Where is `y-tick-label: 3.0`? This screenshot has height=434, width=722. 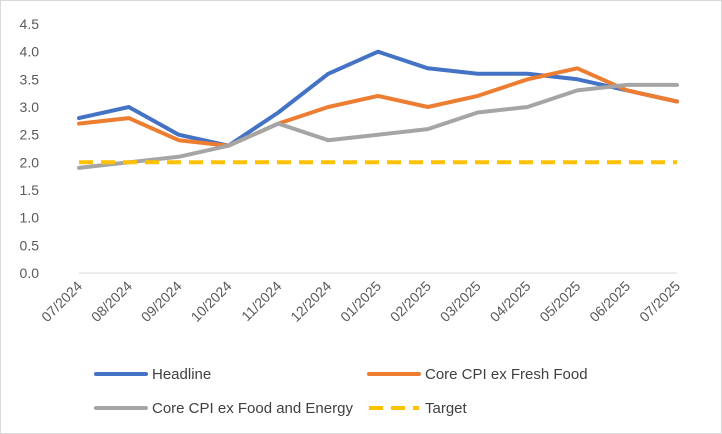 y-tick-label: 3.0 is located at coordinates (30, 107).